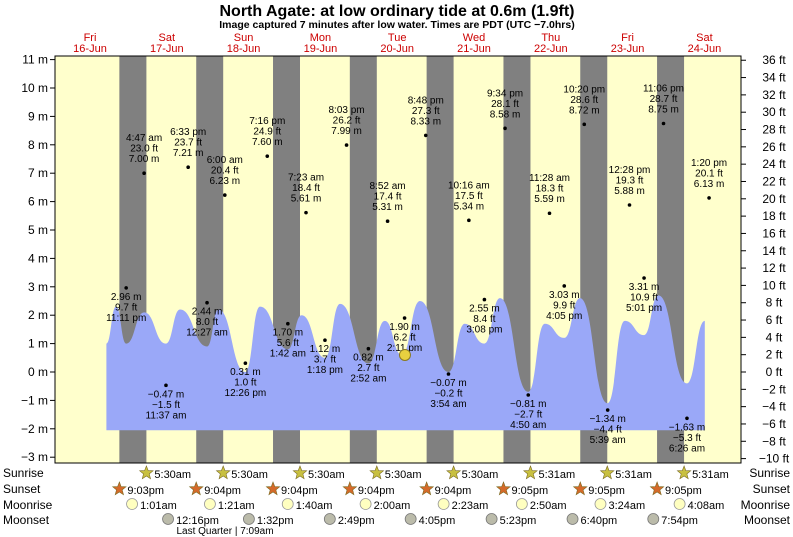  I want to click on date-label: 16-Jun, so click(90, 49).